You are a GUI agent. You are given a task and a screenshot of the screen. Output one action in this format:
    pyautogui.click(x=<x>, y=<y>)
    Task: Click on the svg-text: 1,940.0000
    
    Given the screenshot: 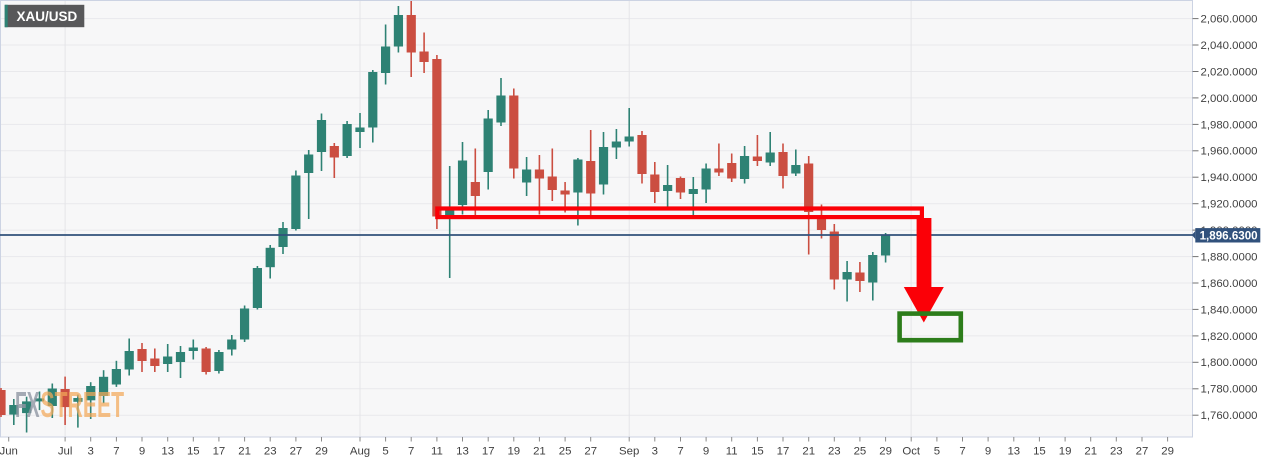 What is the action you would take?
    pyautogui.click(x=1229, y=178)
    